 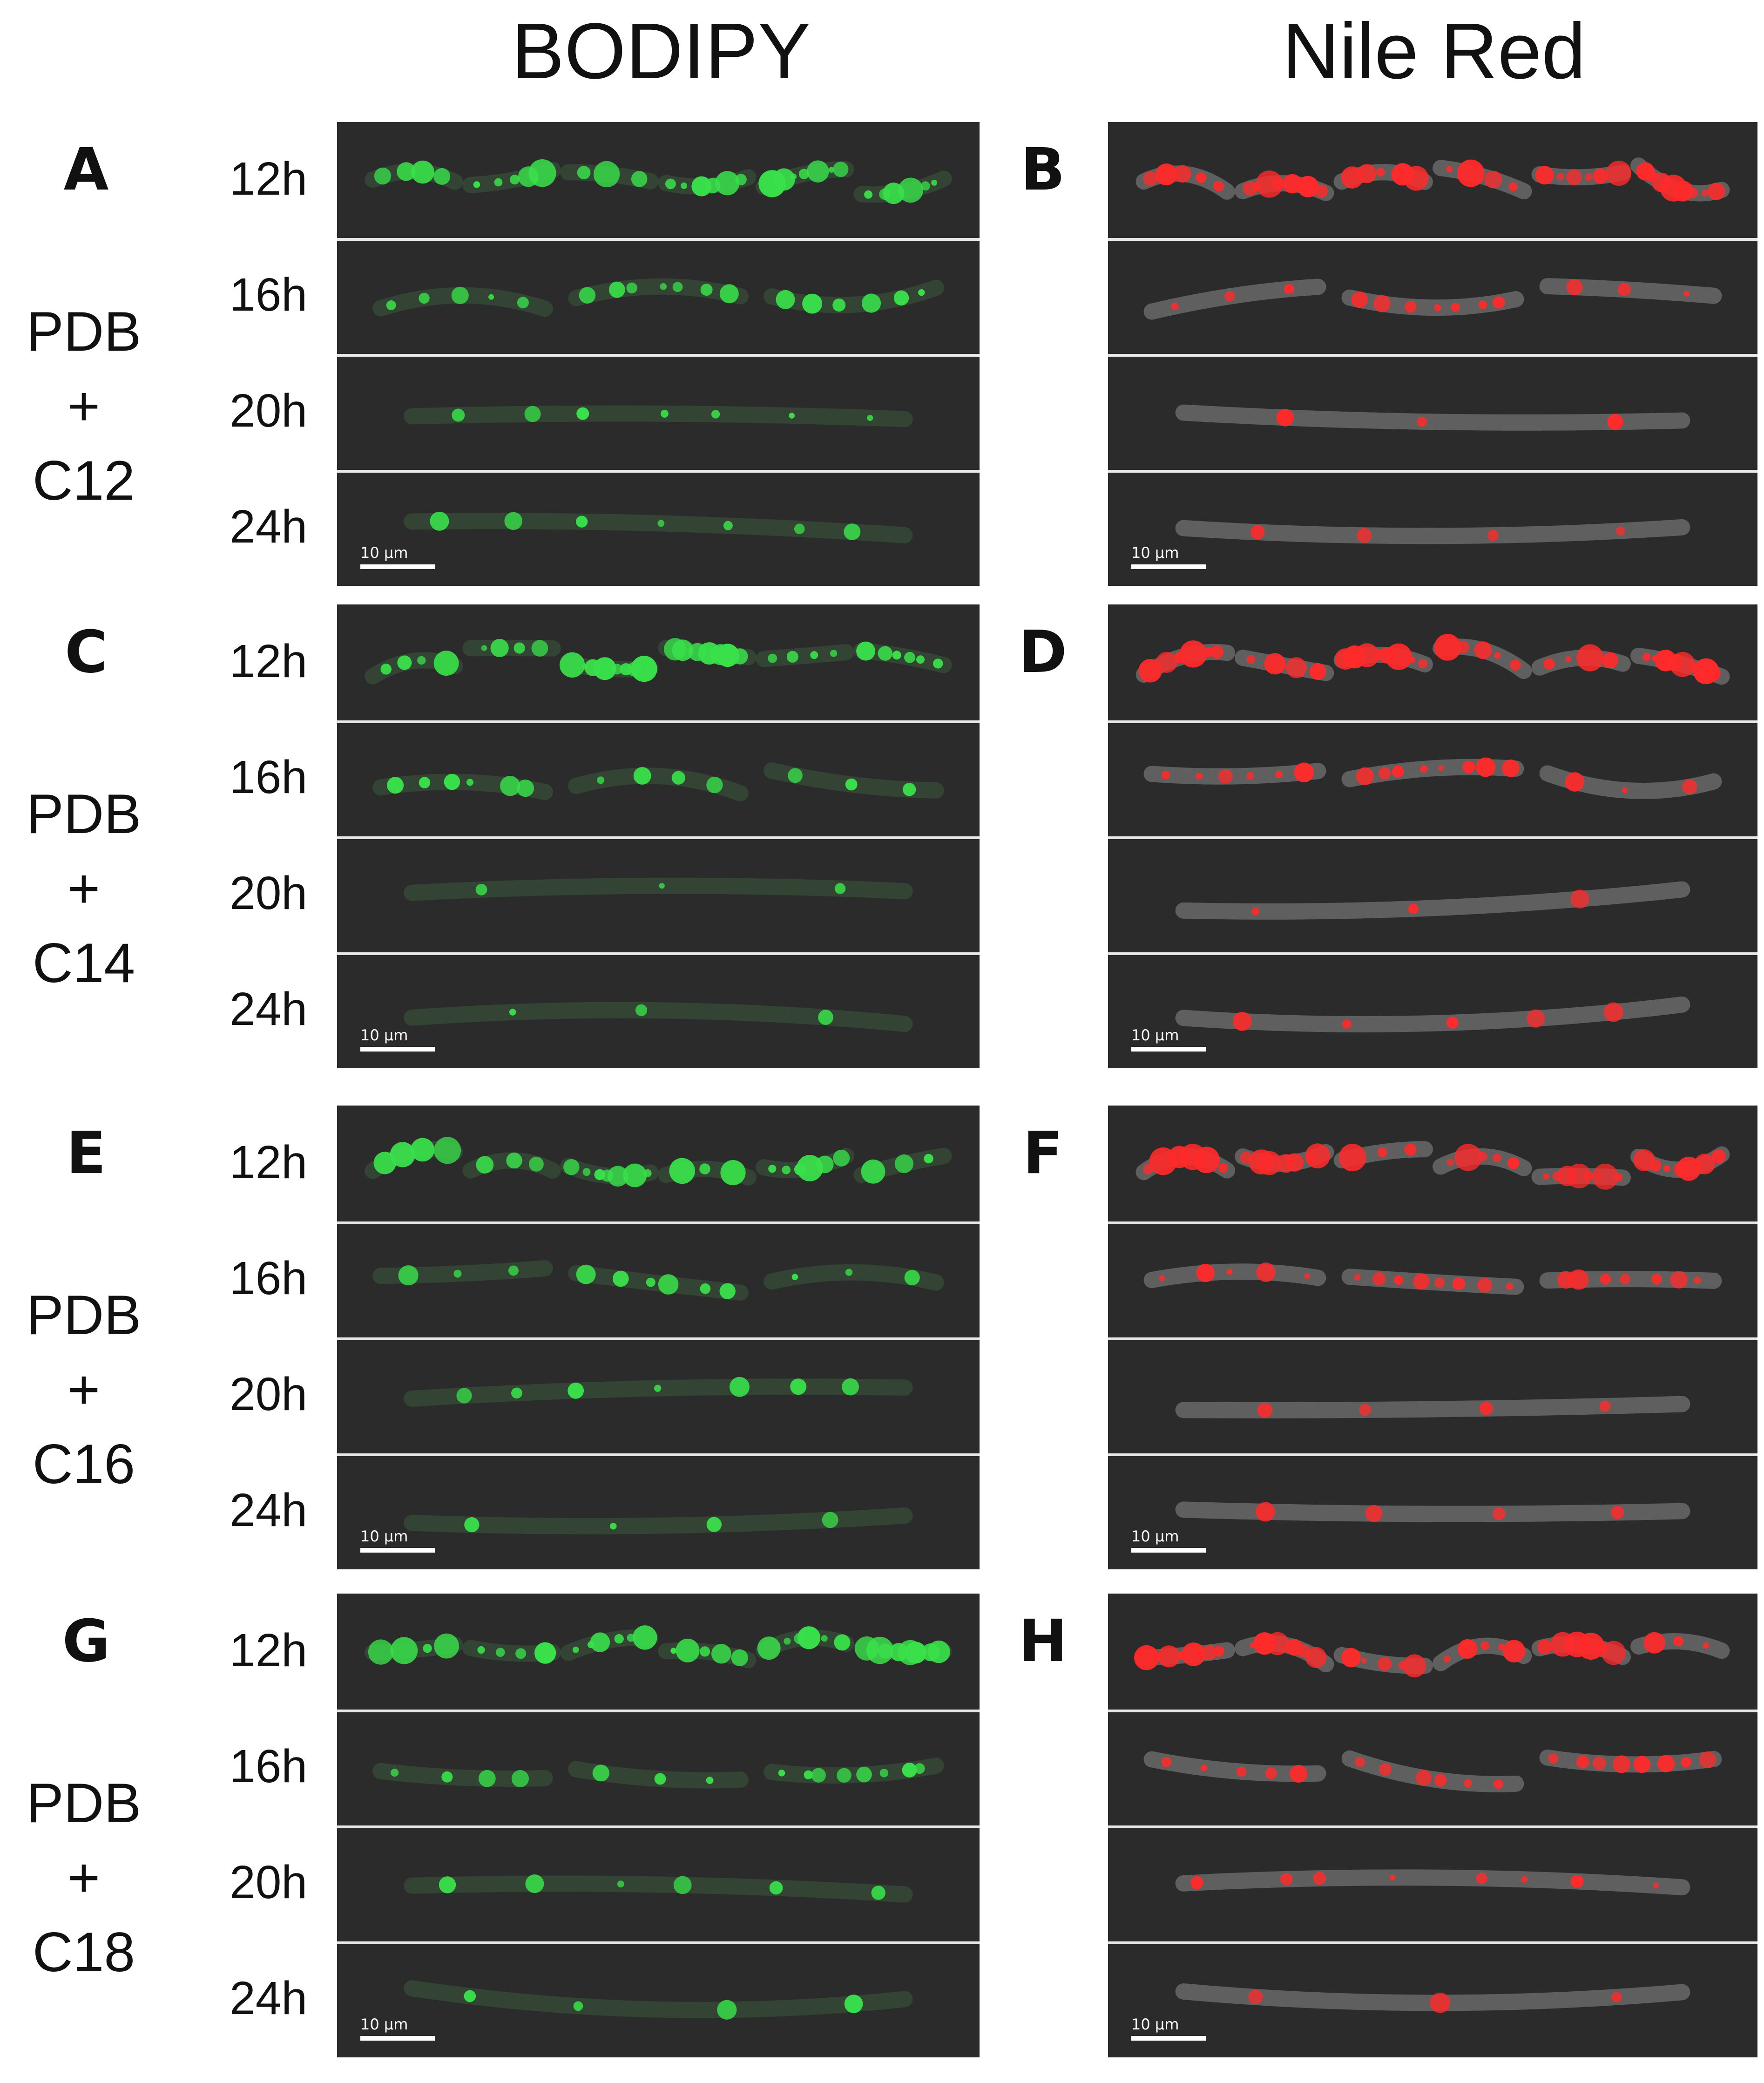 I want to click on panel-letter-right: B, so click(x=1043, y=170).